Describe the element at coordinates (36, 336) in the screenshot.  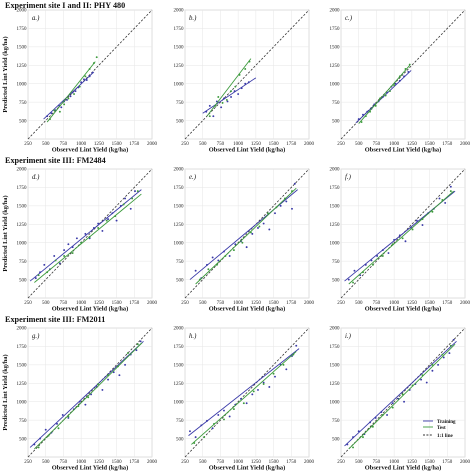
I see `panel-label: g.)` at that location.